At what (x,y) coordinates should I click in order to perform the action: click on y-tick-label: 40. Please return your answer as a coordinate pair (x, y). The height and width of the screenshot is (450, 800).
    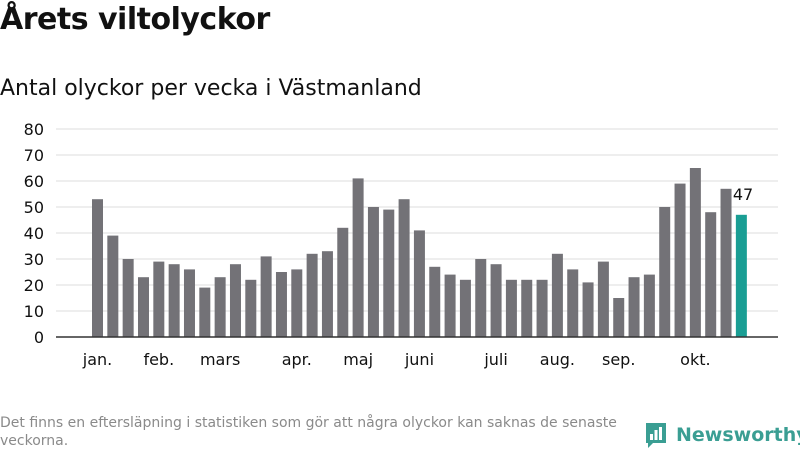
    Looking at the image, I should click on (34, 233).